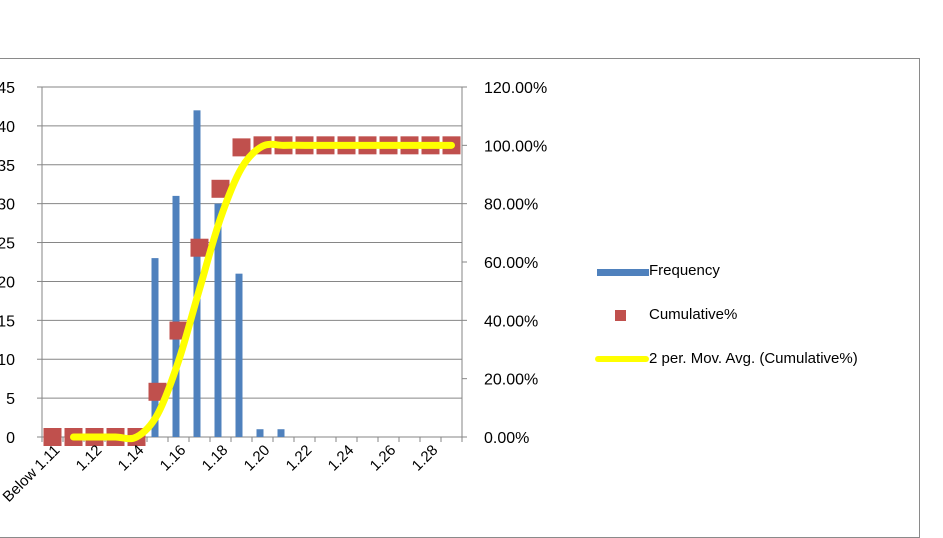 The image size is (943, 538). What do you see at coordinates (7, 127) in the screenshot?
I see `left-axis-tick-label: 40` at bounding box center [7, 127].